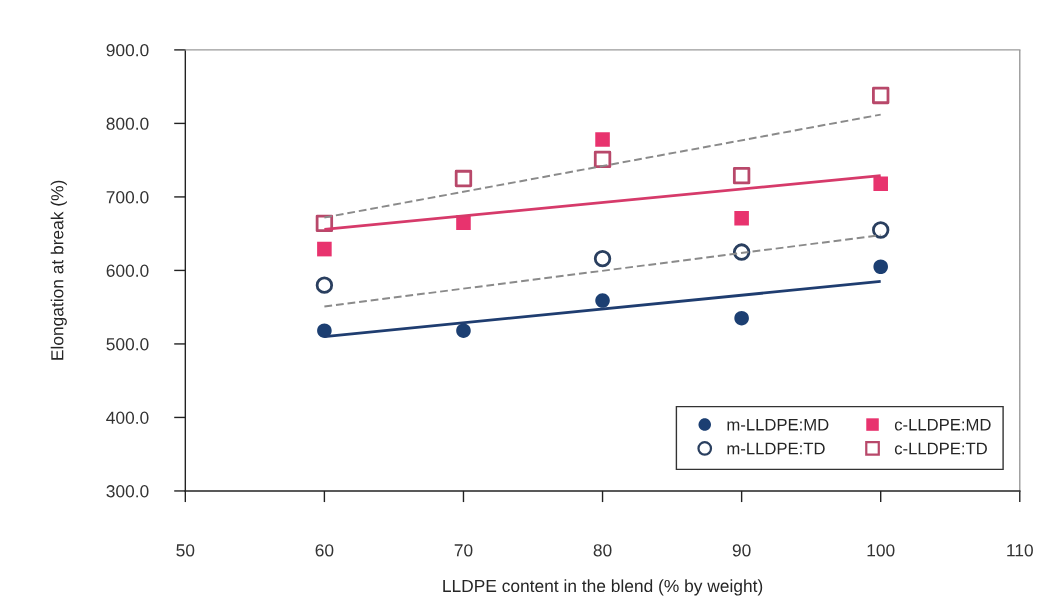 This screenshot has height=616, width=1047. I want to click on x-tick-label: 80, so click(602, 550).